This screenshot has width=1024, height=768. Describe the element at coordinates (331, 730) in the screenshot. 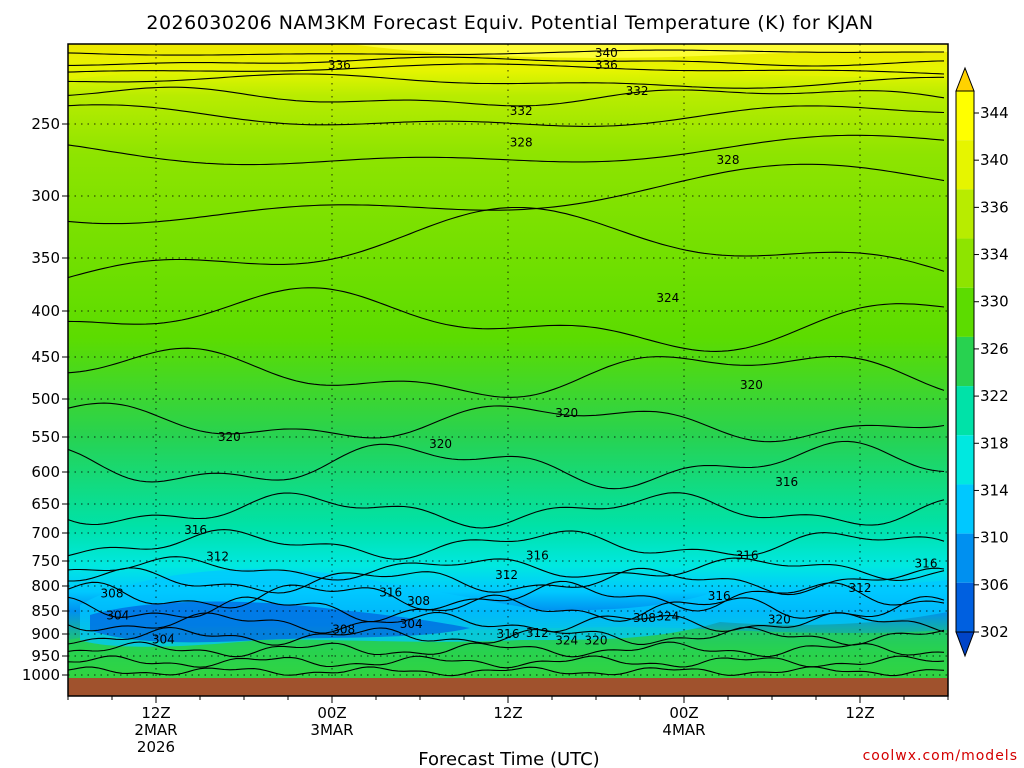

I see `x-tick-label-1-1: 3MAR` at that location.